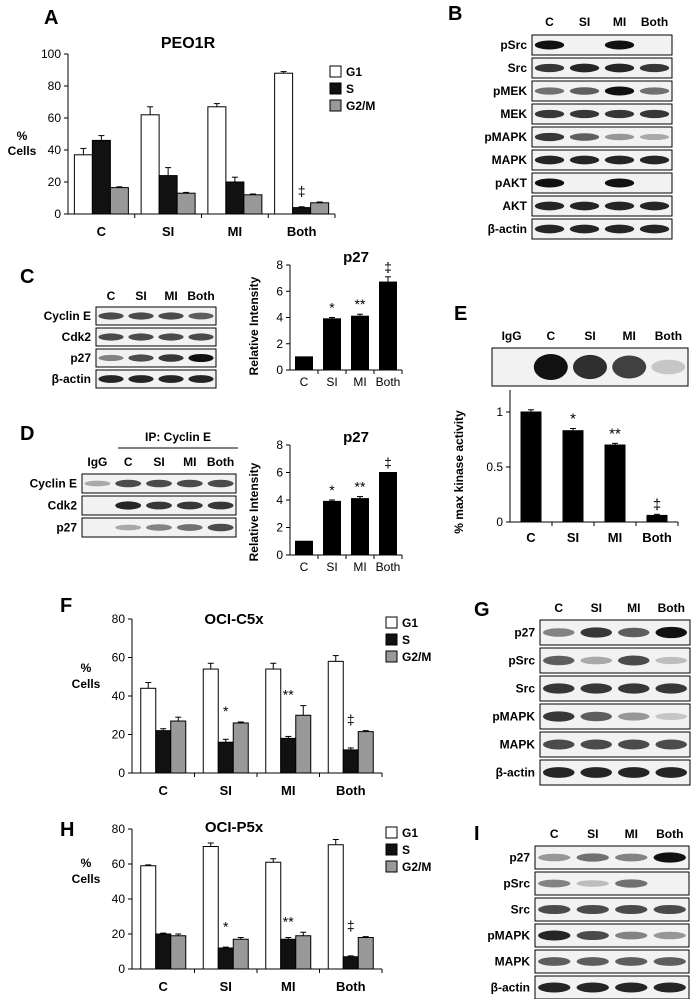 The height and width of the screenshot is (999, 700). Describe the element at coordinates (254, 325) in the screenshot. I see `y-axis-label: Relative Intensity` at that location.